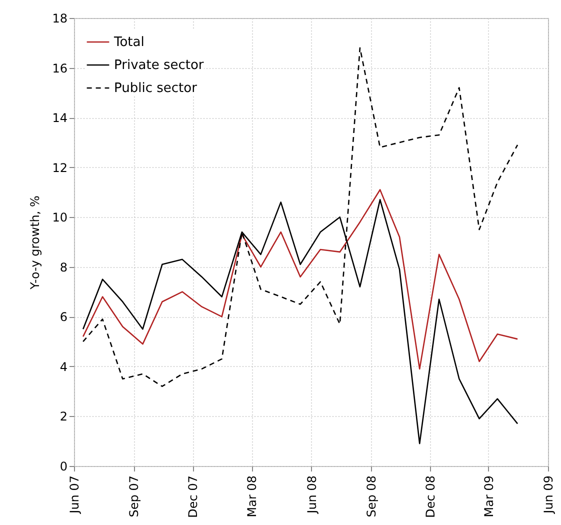  What do you see at coordinates (60, 167) in the screenshot?
I see `y-tick-label: 12` at bounding box center [60, 167].